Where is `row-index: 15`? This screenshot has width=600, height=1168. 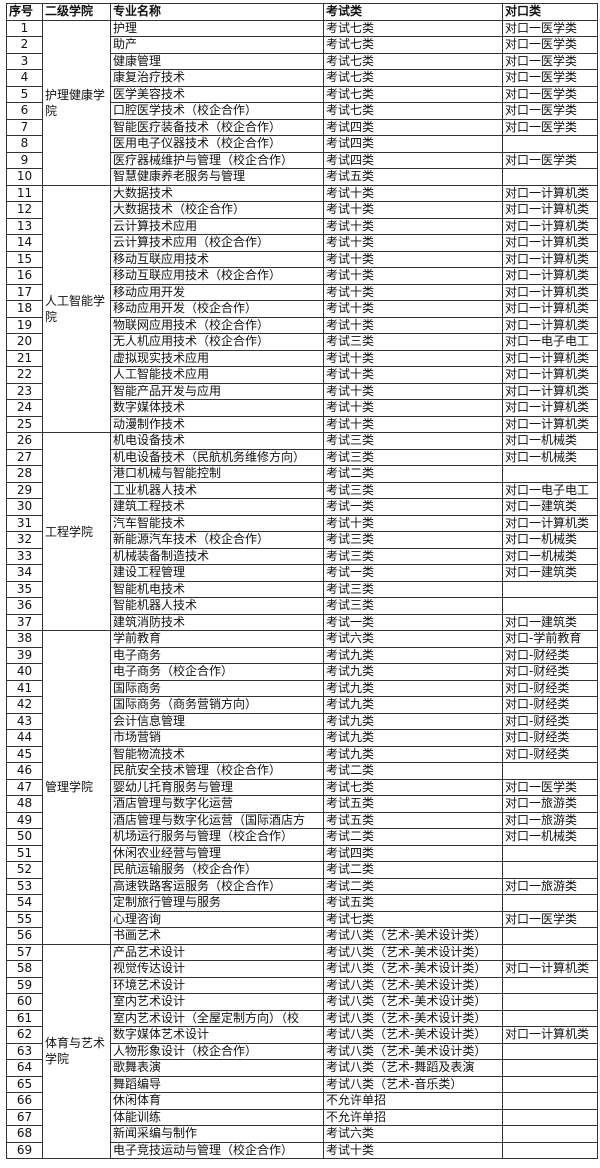 row-index: 15 is located at coordinates (24, 259).